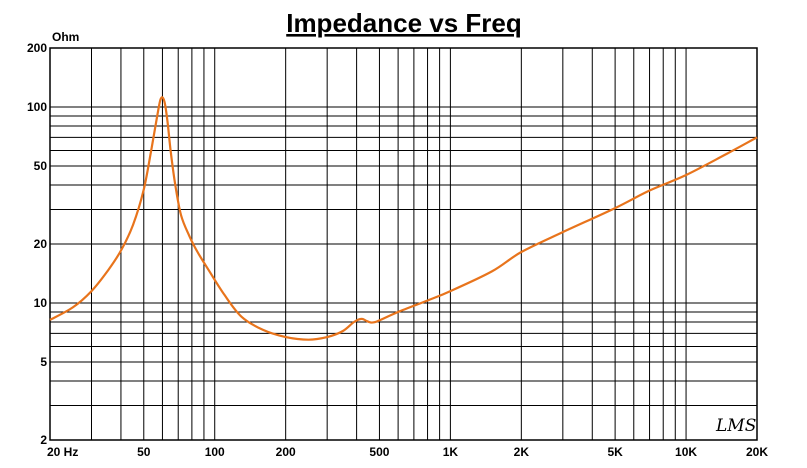 The width and height of the screenshot is (807, 468). What do you see at coordinates (286, 452) in the screenshot?
I see `x-tick-label: 200` at bounding box center [286, 452].